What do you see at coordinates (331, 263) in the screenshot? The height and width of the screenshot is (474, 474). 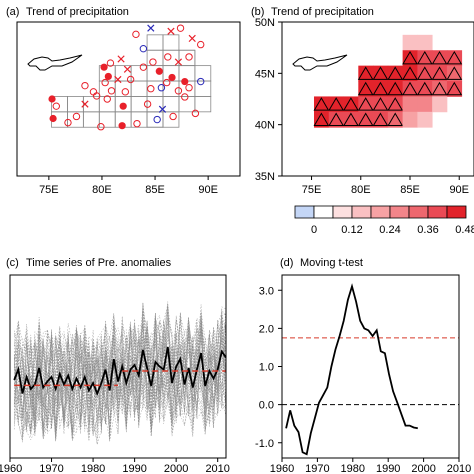 I see `panel-d-title: Moving t-test` at bounding box center [331, 263].